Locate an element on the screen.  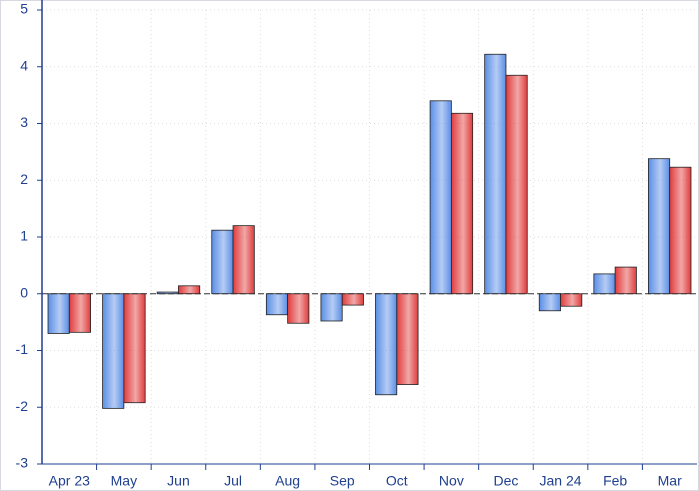
x-tick-label: Jul is located at coordinates (233, 481).